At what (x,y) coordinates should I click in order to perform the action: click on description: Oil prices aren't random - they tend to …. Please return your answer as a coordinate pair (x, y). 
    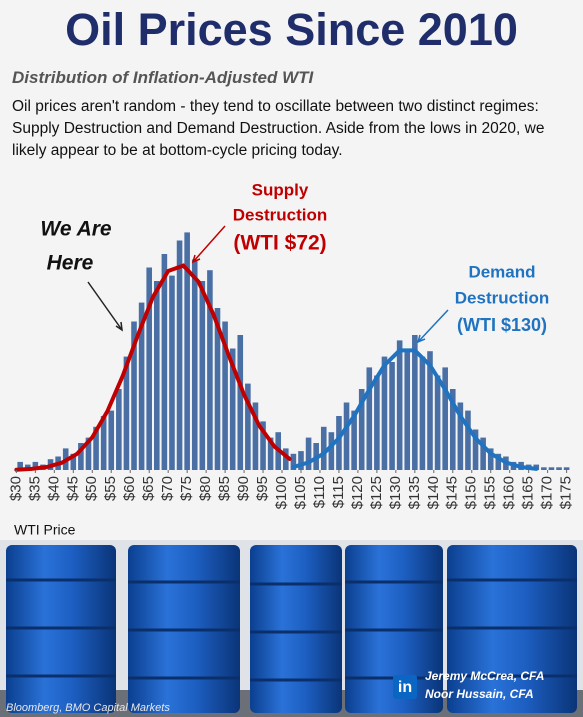
    Looking at the image, I should click on (278, 128).